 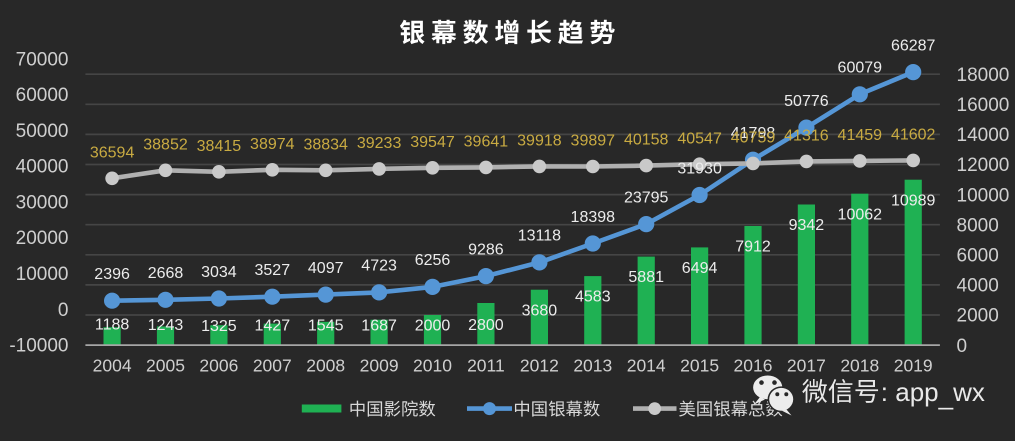 I want to click on svg-text: 30000, so click(x=42, y=202).